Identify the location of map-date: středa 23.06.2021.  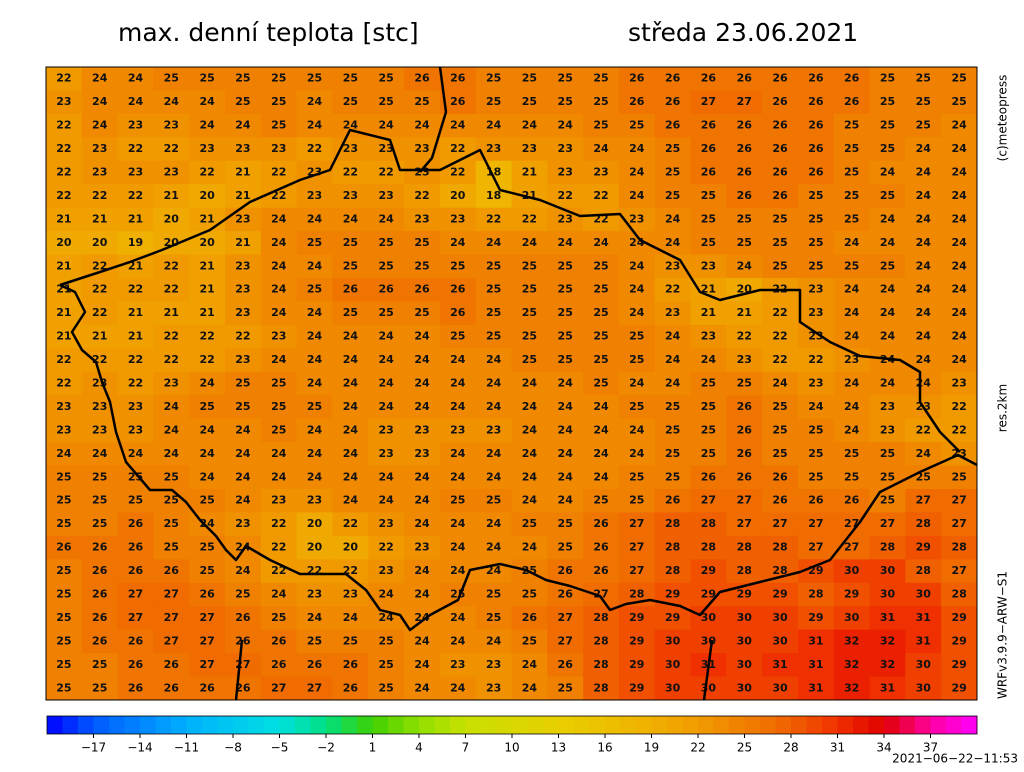
(743, 32).